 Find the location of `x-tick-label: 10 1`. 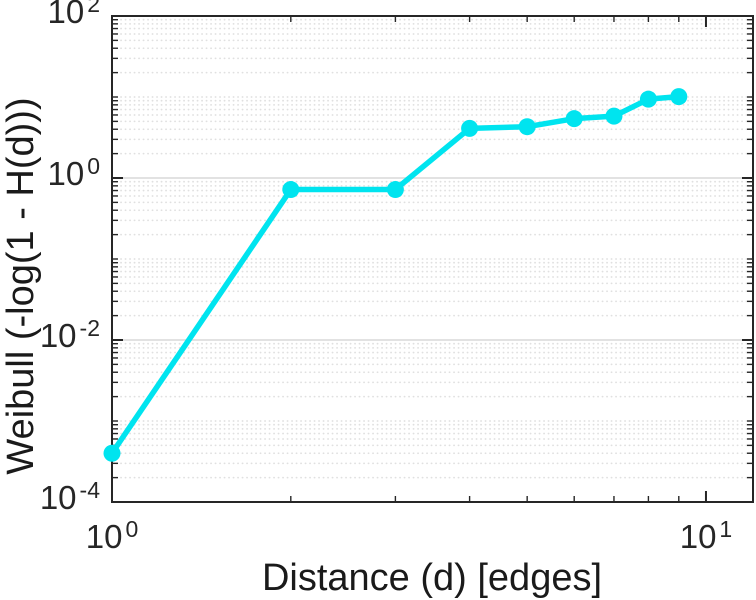

x-tick-label: 10 1 is located at coordinates (706, 535).